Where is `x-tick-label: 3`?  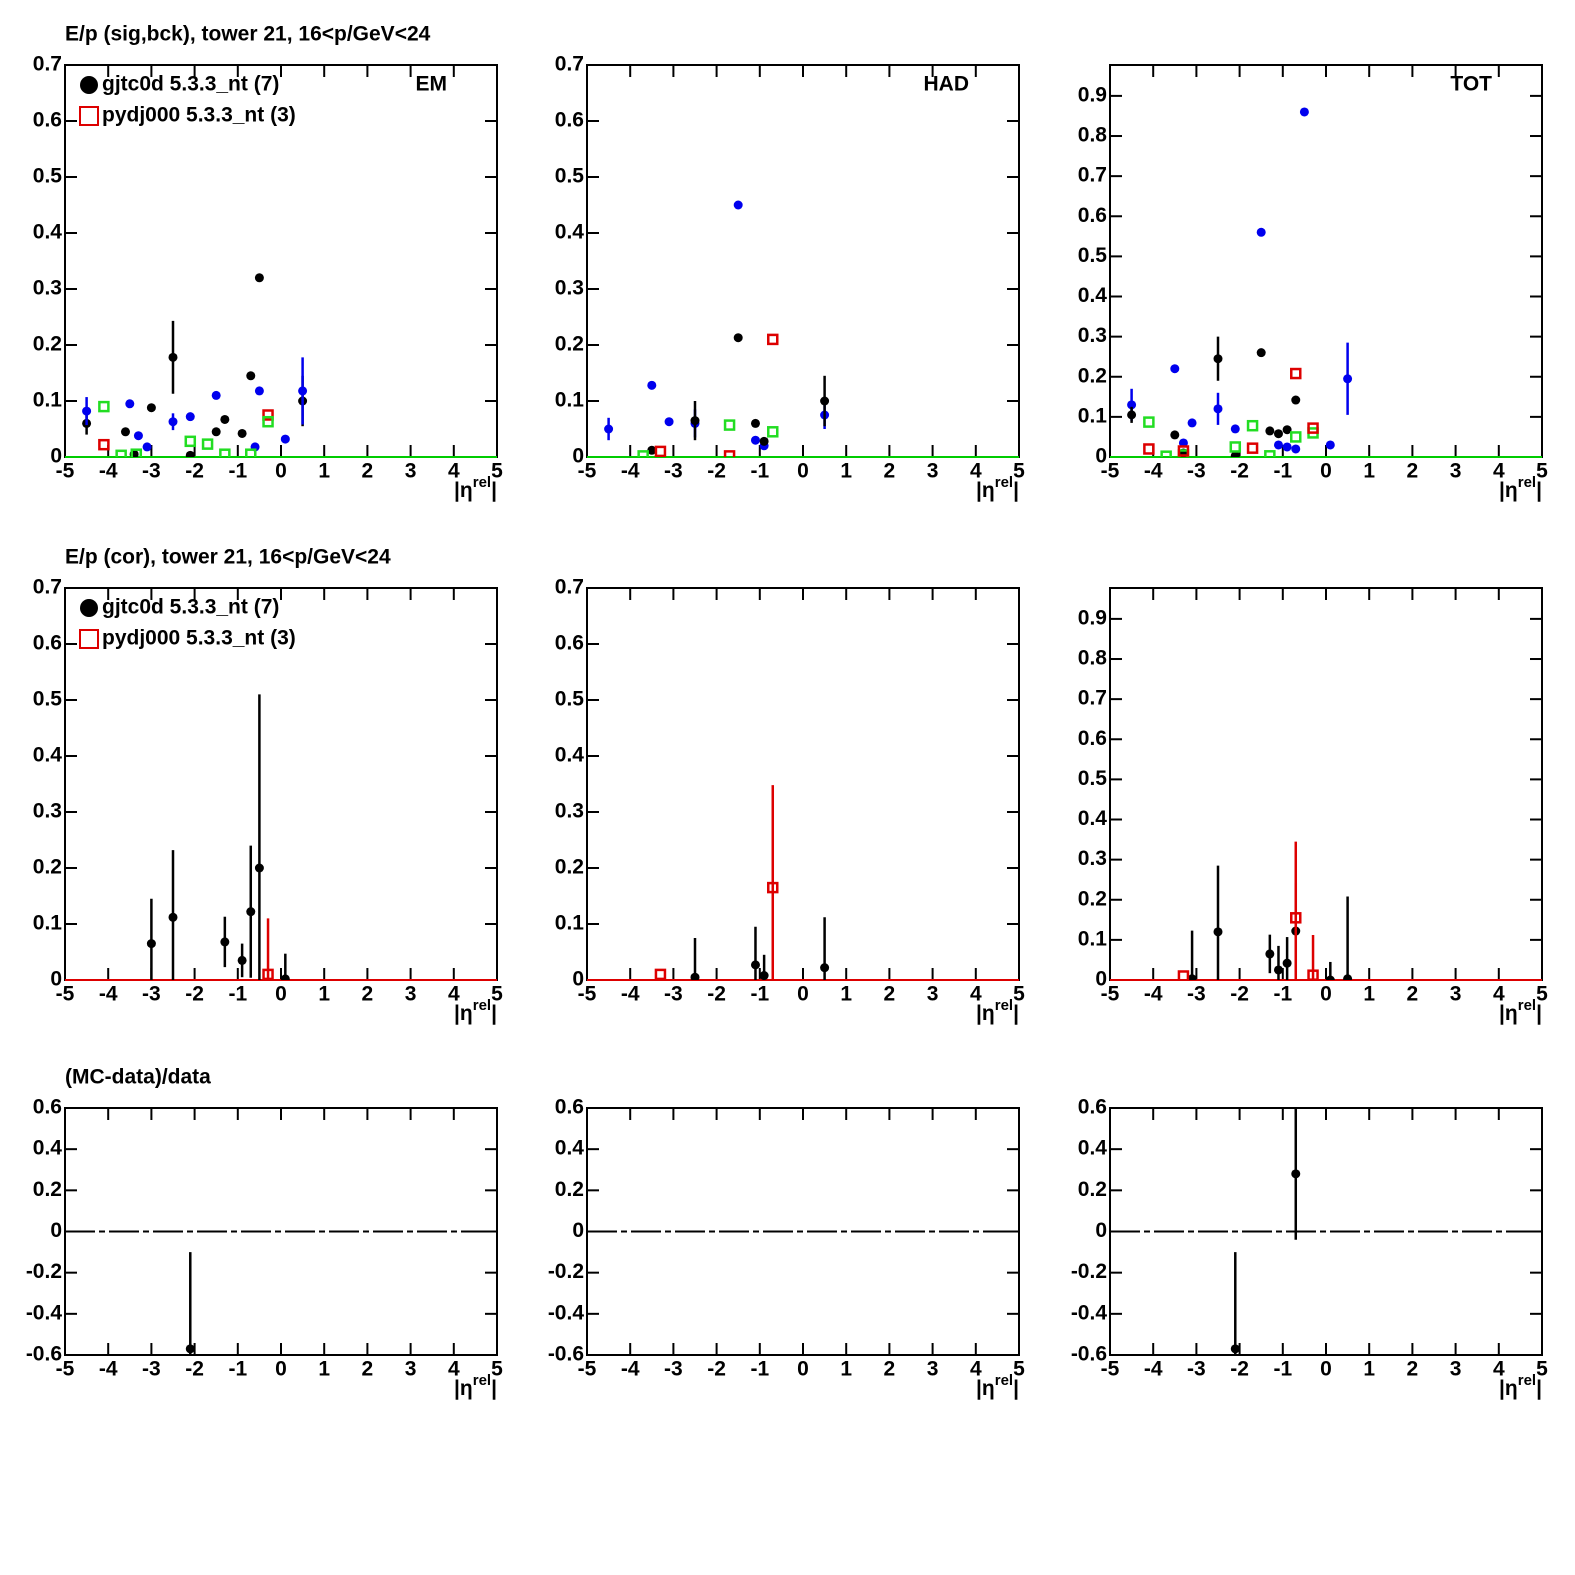
x-tick-label: 3 is located at coordinates (1456, 1369).